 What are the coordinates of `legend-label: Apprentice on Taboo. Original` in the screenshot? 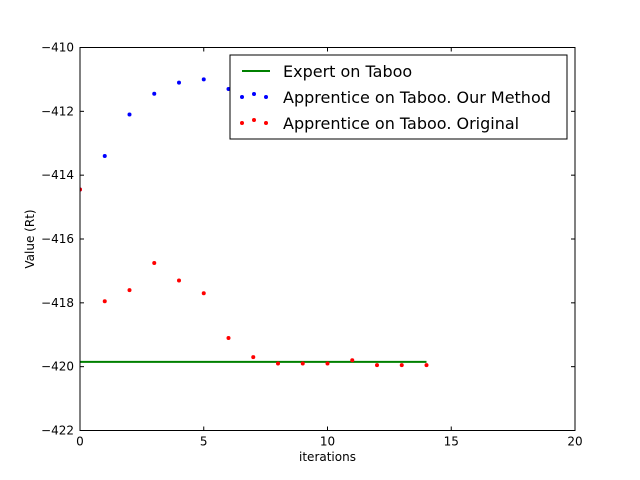 It's located at (401, 123).